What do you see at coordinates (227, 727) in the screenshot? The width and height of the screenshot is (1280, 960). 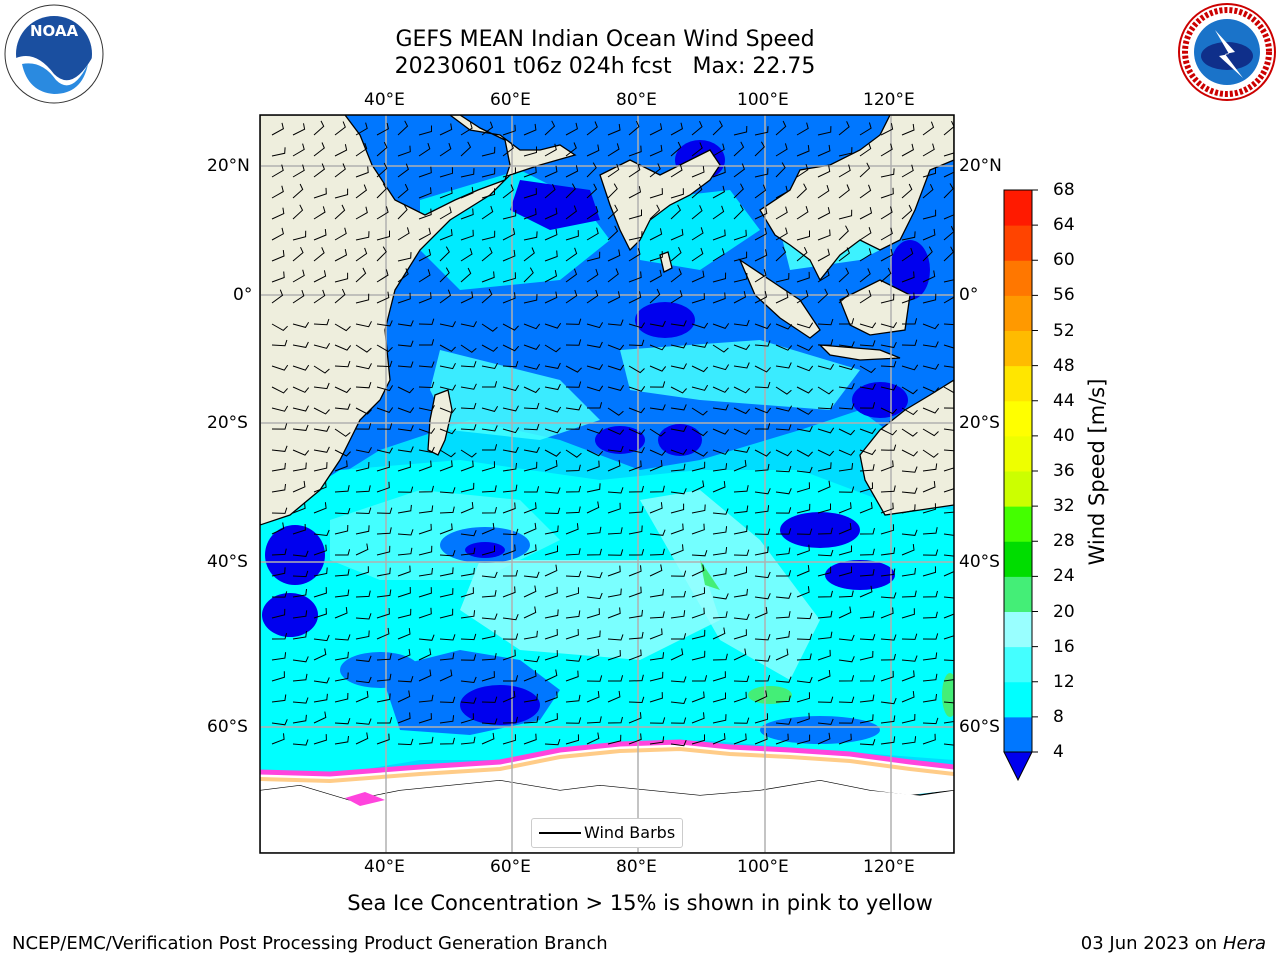 I see `lat-tick-left-60s: 60°S` at bounding box center [227, 727].